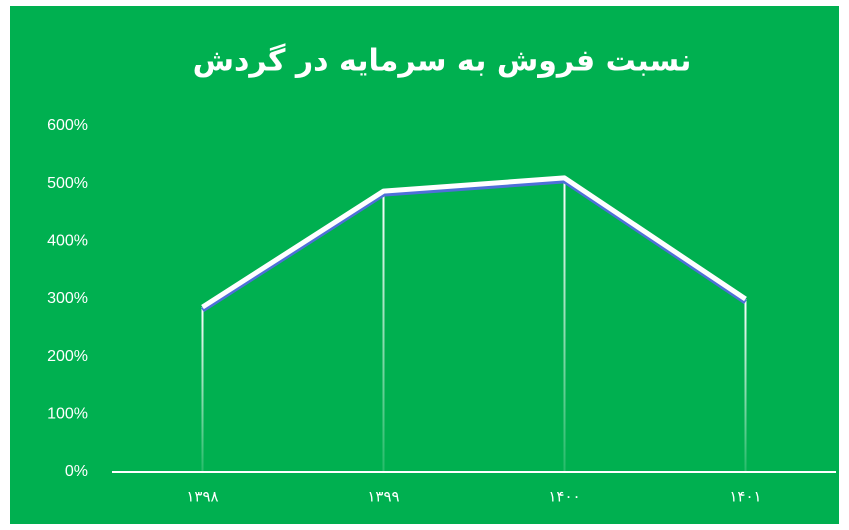 This screenshot has width=849, height=530. I want to click on y-tick-label: 600%, so click(67, 125).